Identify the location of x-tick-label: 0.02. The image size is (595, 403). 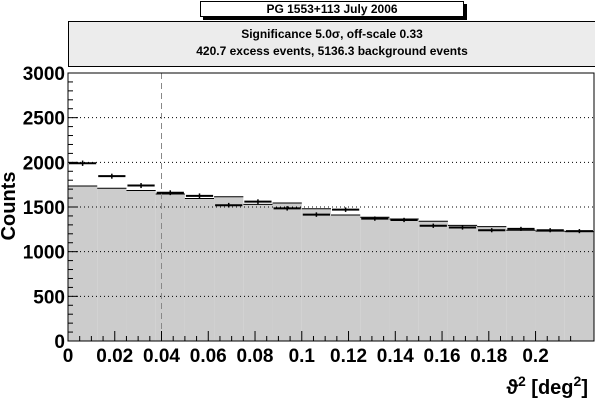
(114, 356).